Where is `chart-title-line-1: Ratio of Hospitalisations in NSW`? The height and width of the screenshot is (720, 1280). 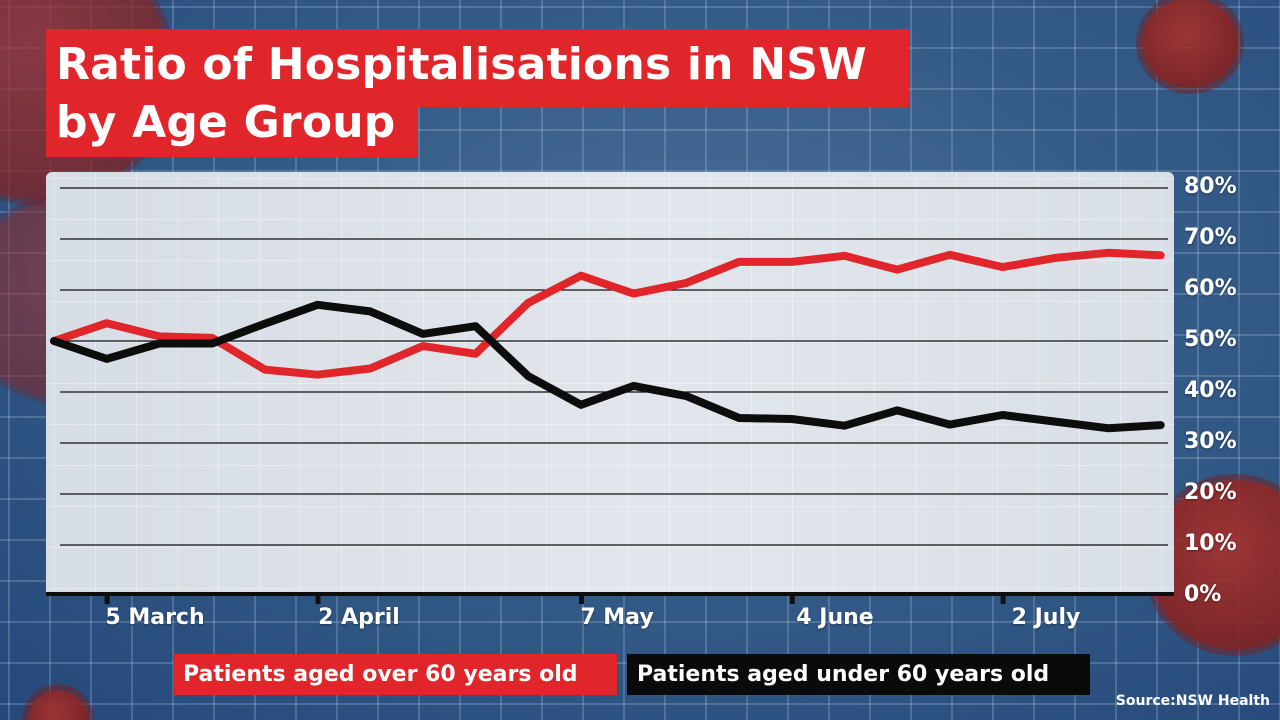
chart-title-line-1: Ratio of Hospitalisations in NSW is located at coordinates (477, 68).